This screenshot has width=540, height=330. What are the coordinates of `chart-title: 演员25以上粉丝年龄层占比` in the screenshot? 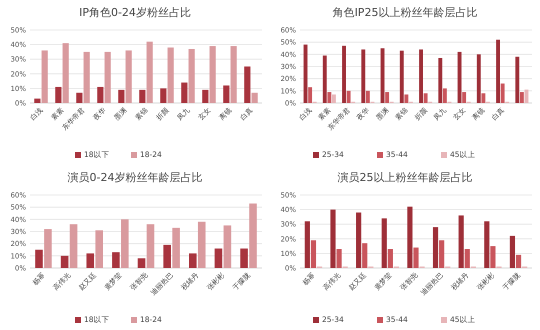 It's located at (405, 177).